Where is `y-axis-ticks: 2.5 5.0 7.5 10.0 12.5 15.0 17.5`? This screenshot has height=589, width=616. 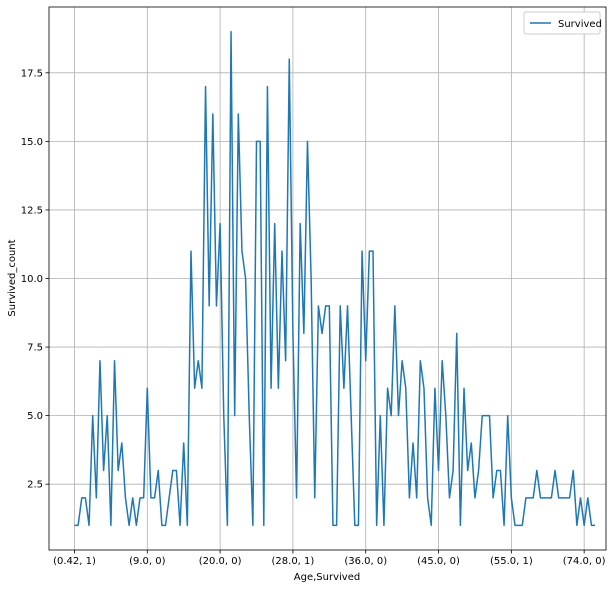
y-axis-ticks: 2.5 5.0 7.5 10.0 12.5 15.0 17.5 is located at coordinates (35, 279).